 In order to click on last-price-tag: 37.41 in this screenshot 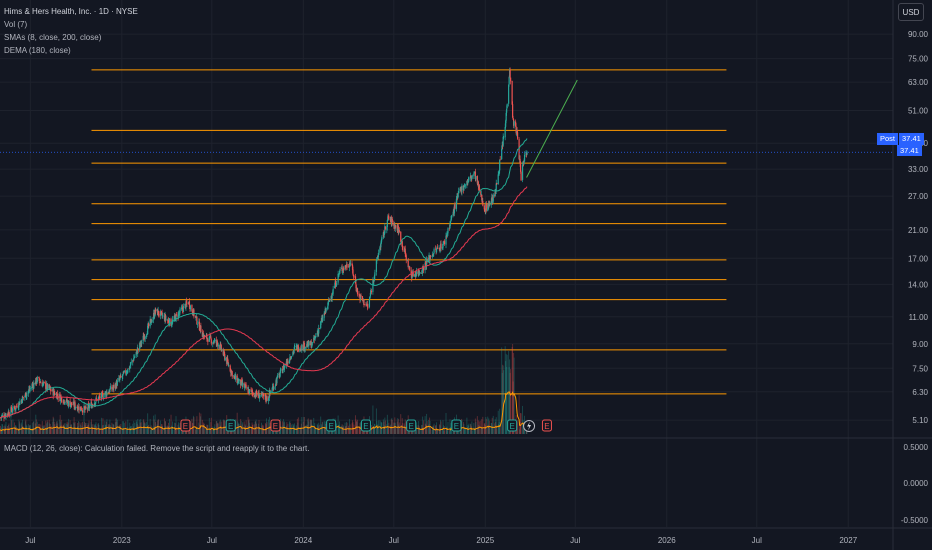, I will do `click(909, 150)`.